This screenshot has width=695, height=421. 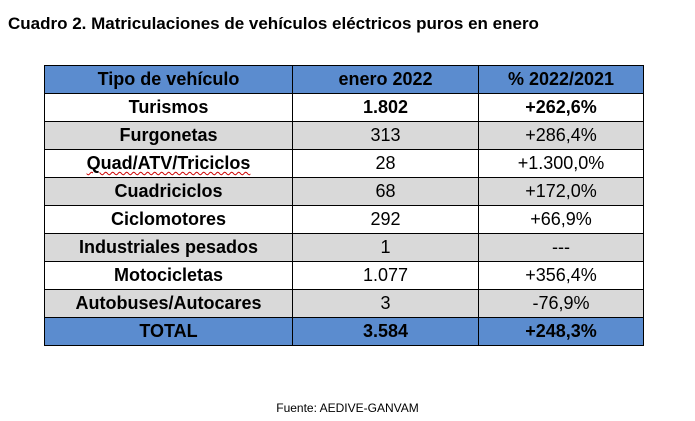 I want to click on table-row: Furgonetas 313 +286,4%, so click(x=344, y=135).